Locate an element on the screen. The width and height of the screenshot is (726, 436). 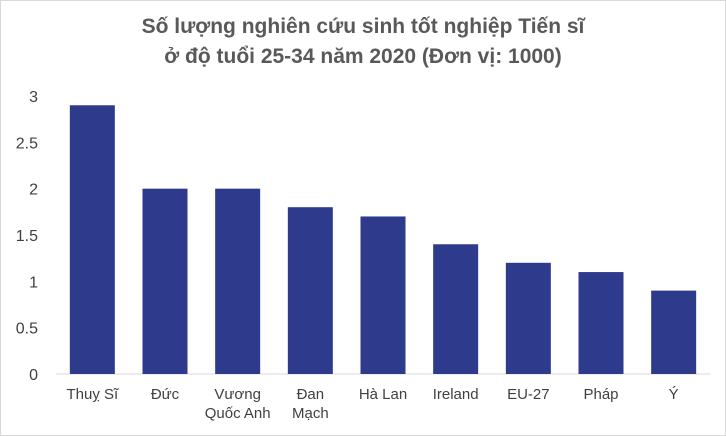
y-tick-label: 2.5 is located at coordinates (27, 143).